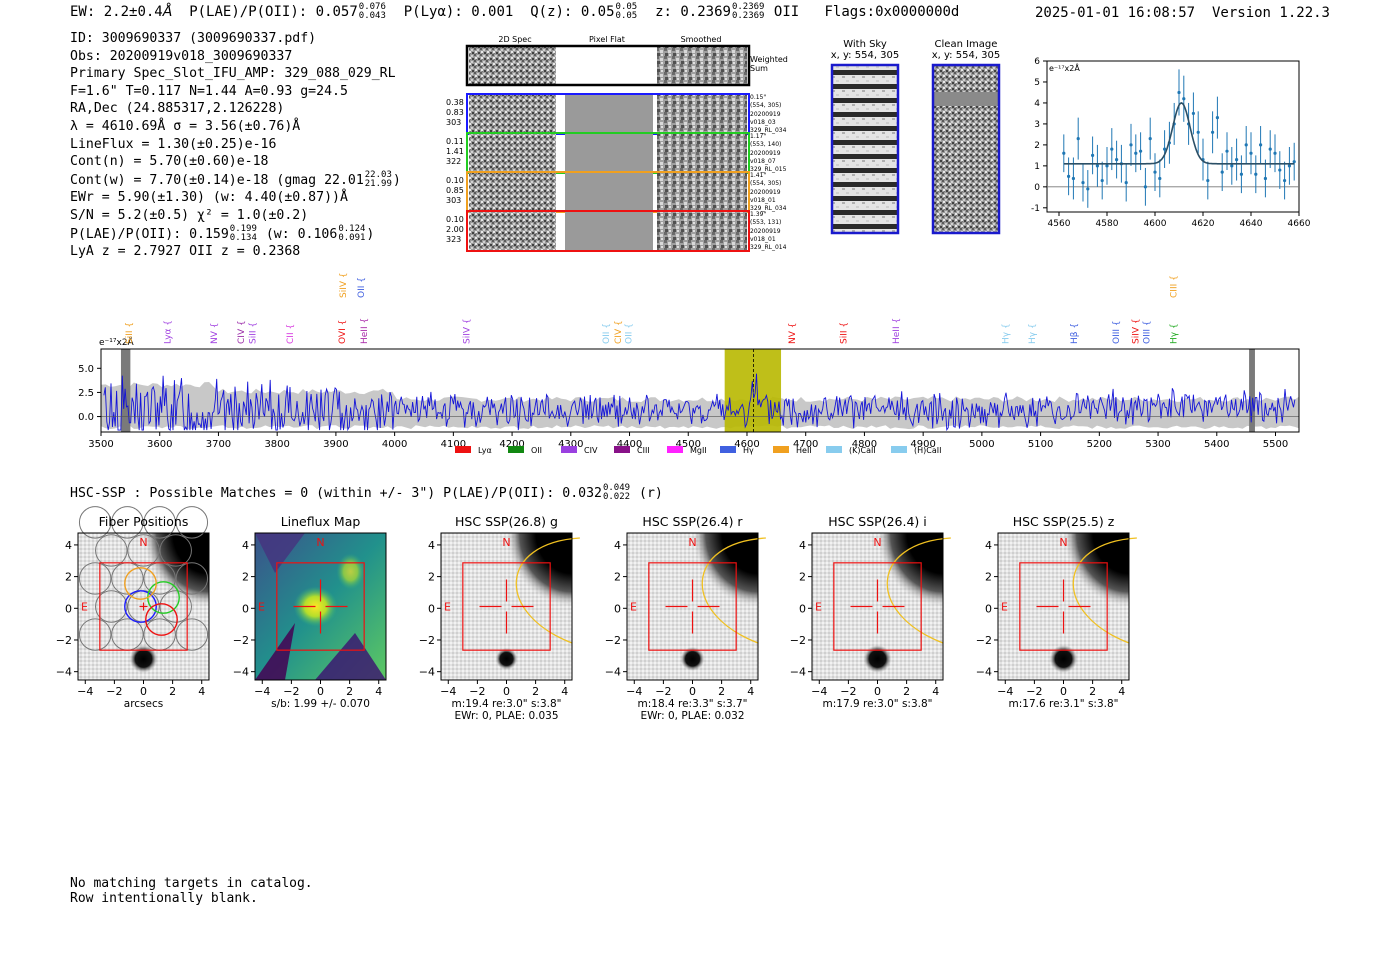 The image size is (1400, 953). I want to click on spectrum-xtick-label: 5100, so click(1040, 444).